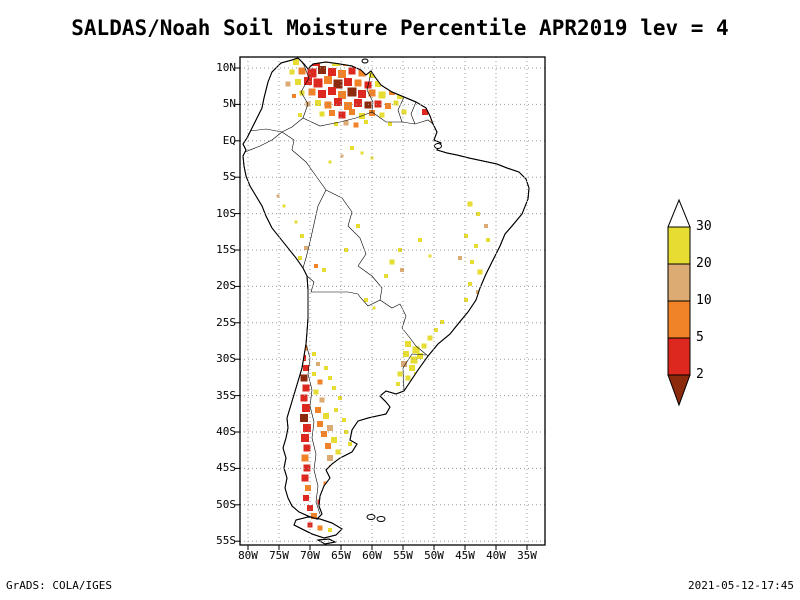  Describe the element at coordinates (434, 555) in the screenshot. I see `lon-label-50W: 50W` at that location.